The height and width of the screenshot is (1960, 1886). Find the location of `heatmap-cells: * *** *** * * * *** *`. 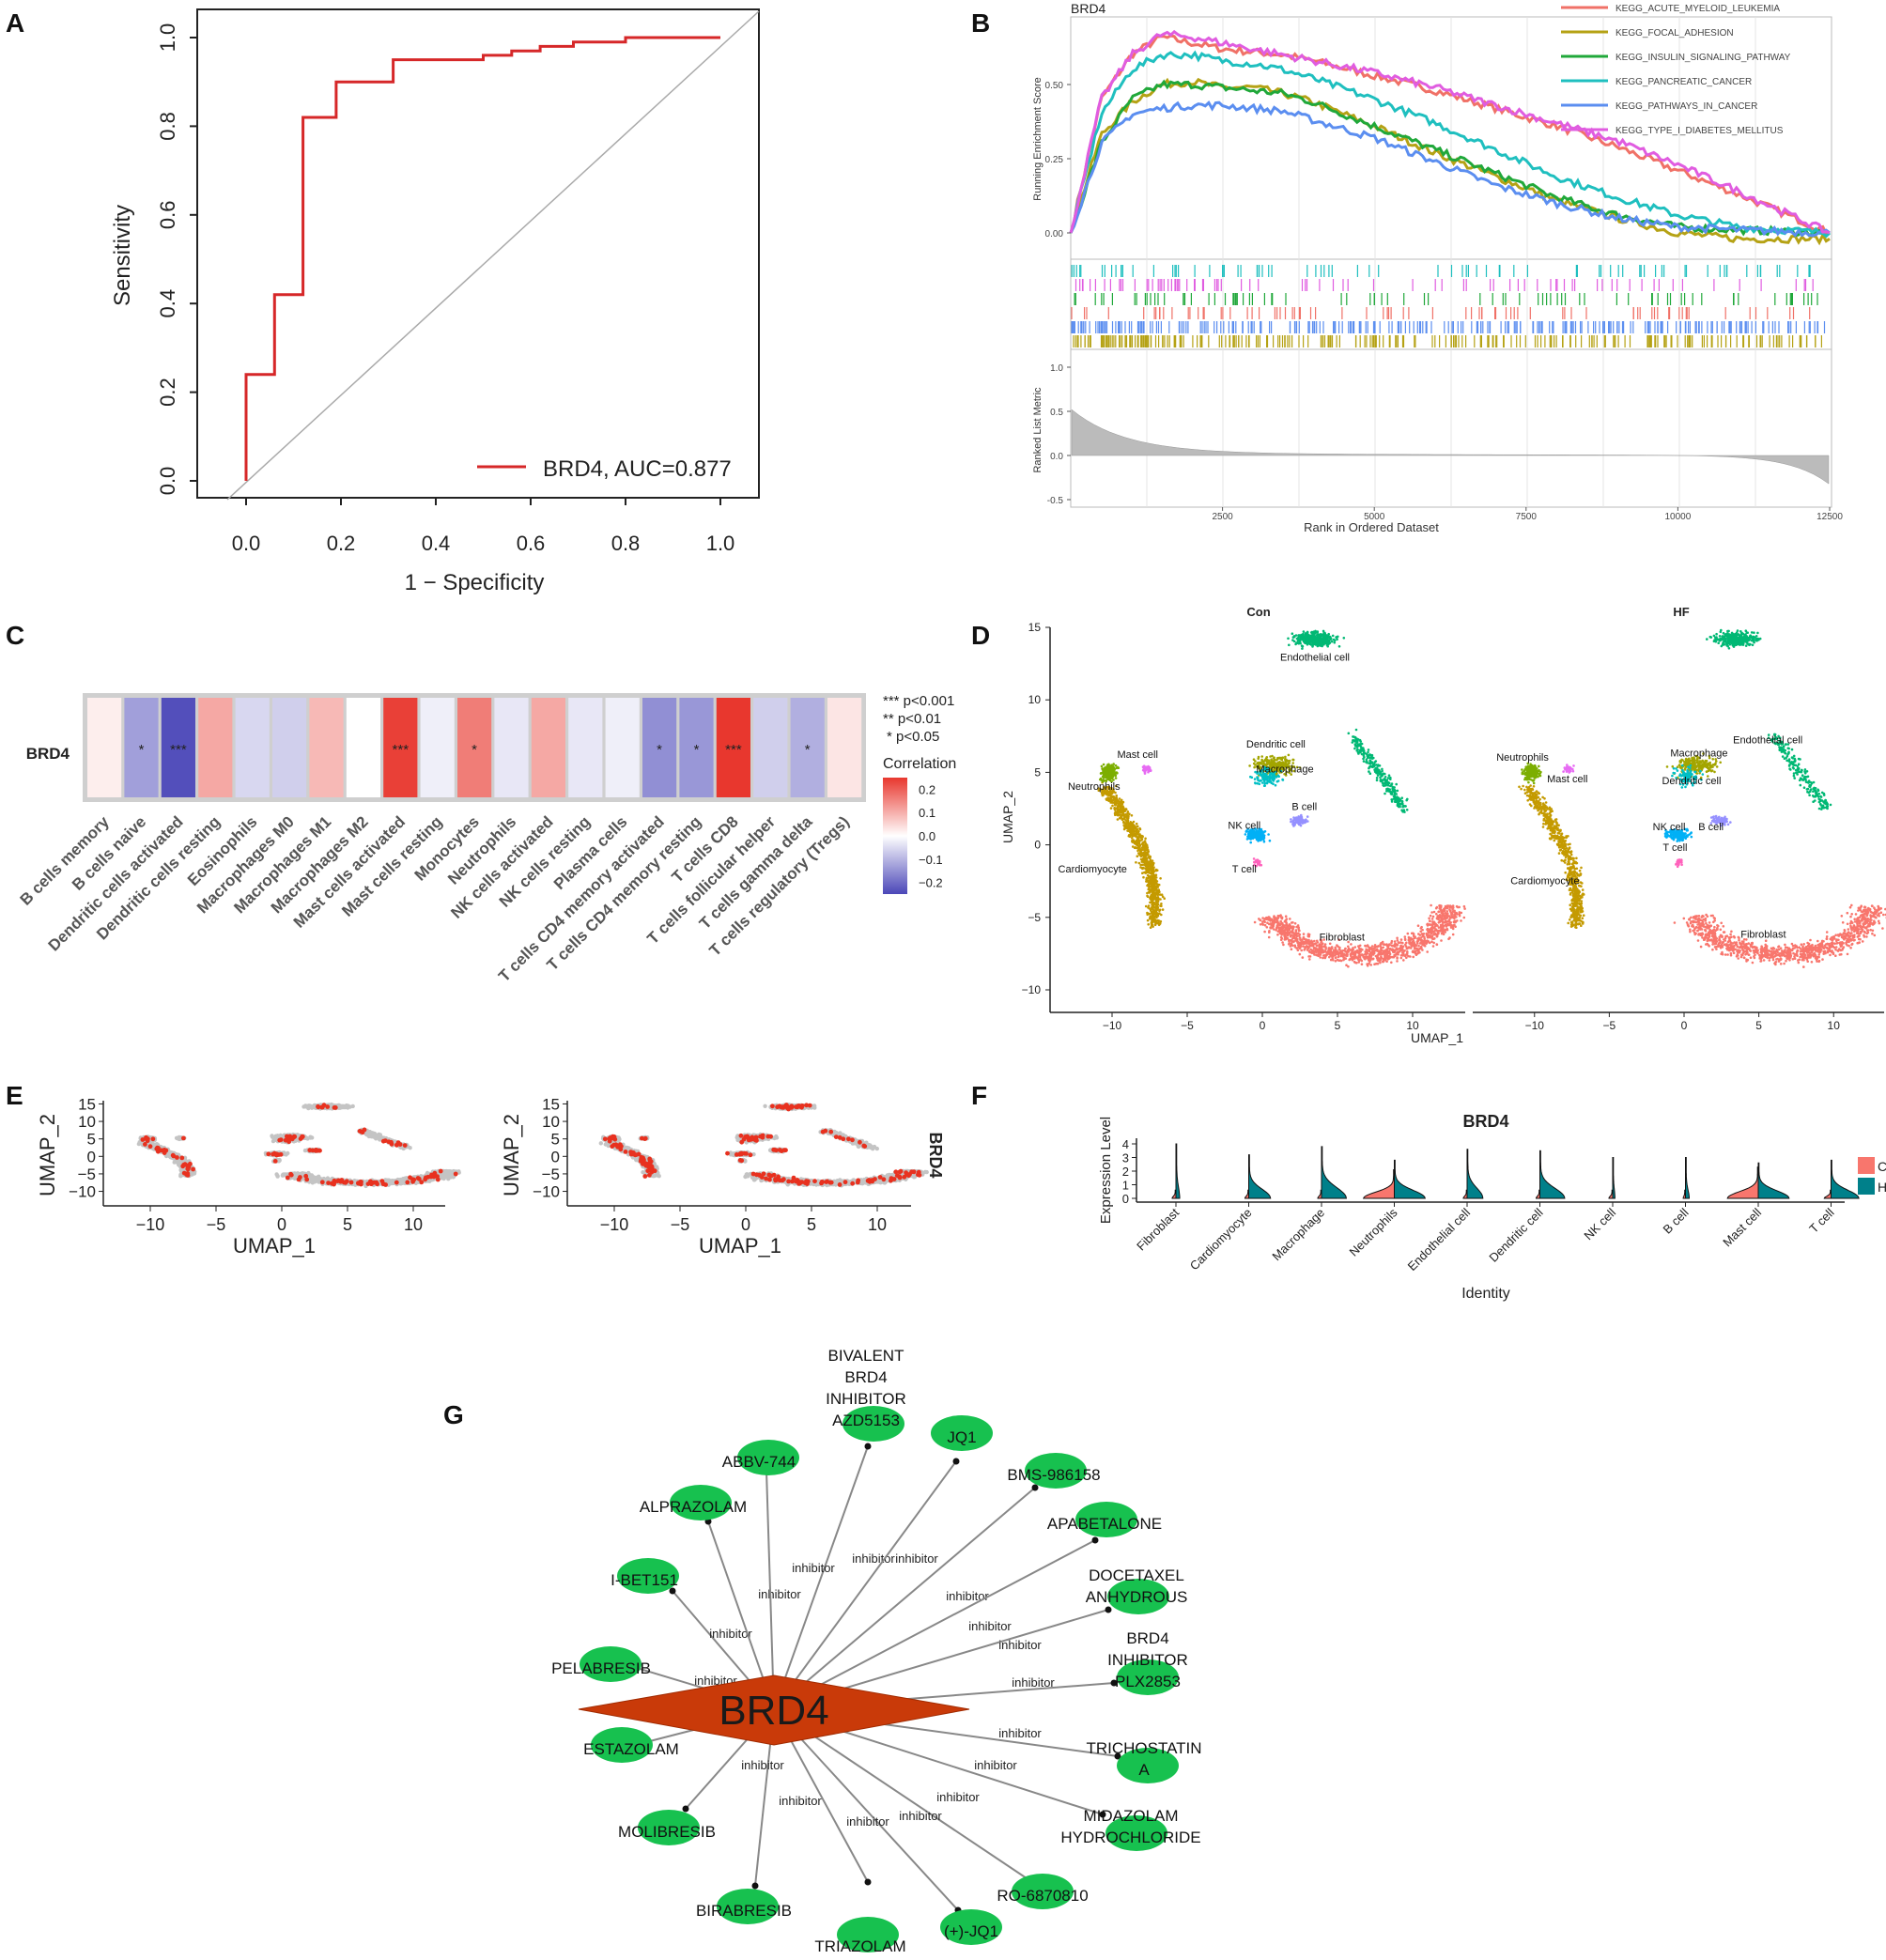

heatmap-cells: * *** *** * * * *** * is located at coordinates (475, 748).